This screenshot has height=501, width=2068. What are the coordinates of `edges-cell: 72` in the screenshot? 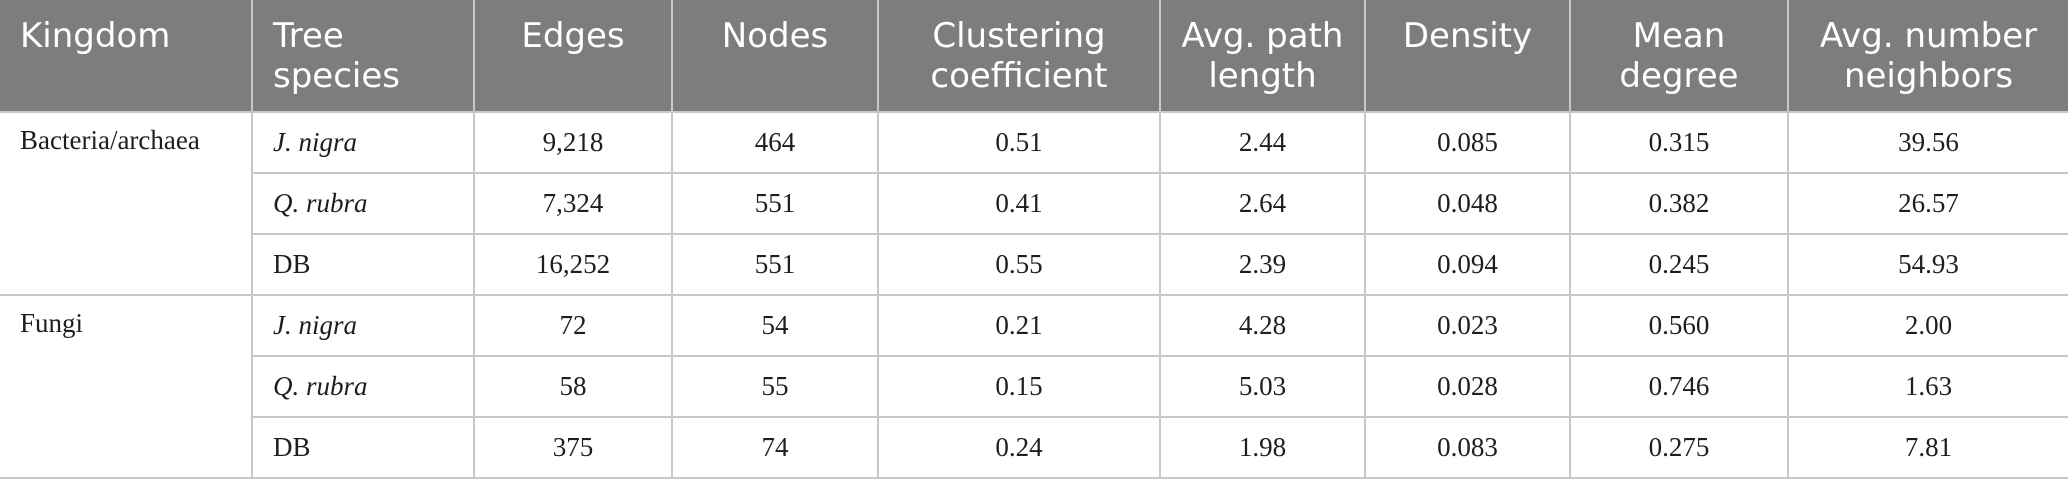 It's located at (572, 326).